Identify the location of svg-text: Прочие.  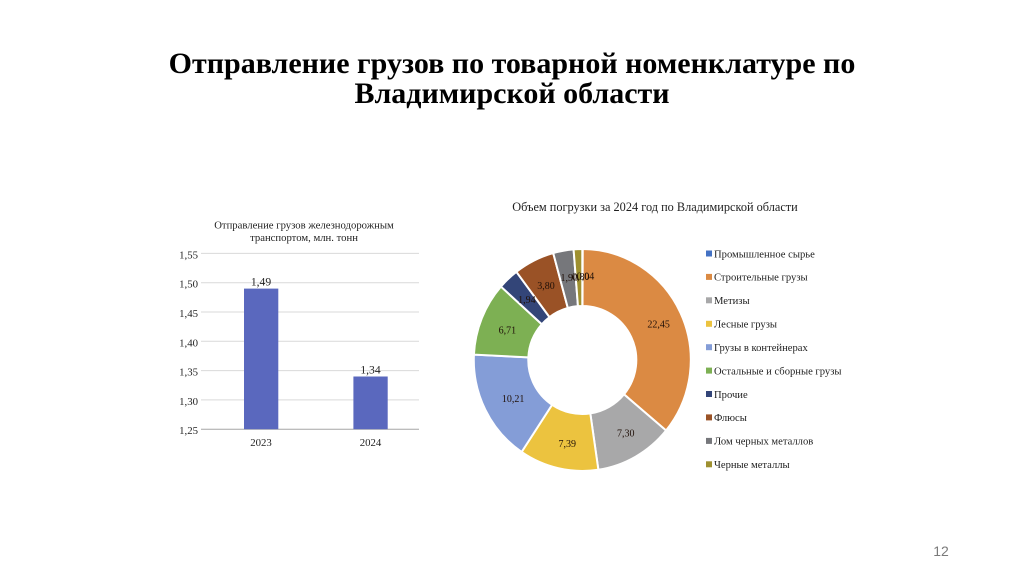
(731, 395).